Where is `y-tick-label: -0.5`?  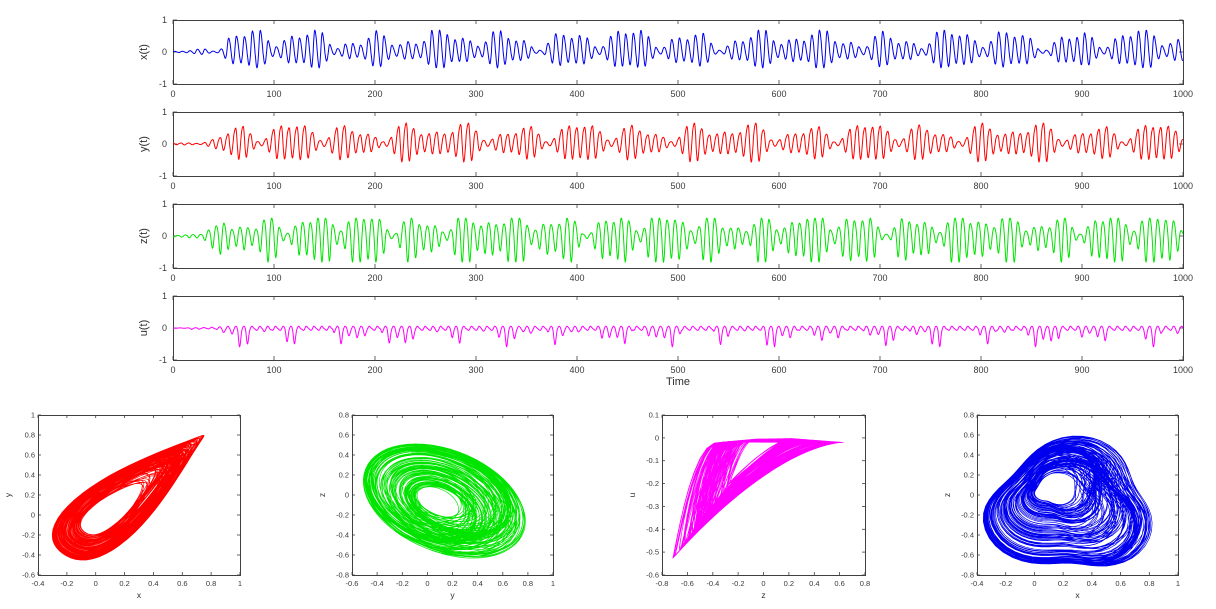
y-tick-label: -0.5 is located at coordinates (652, 552).